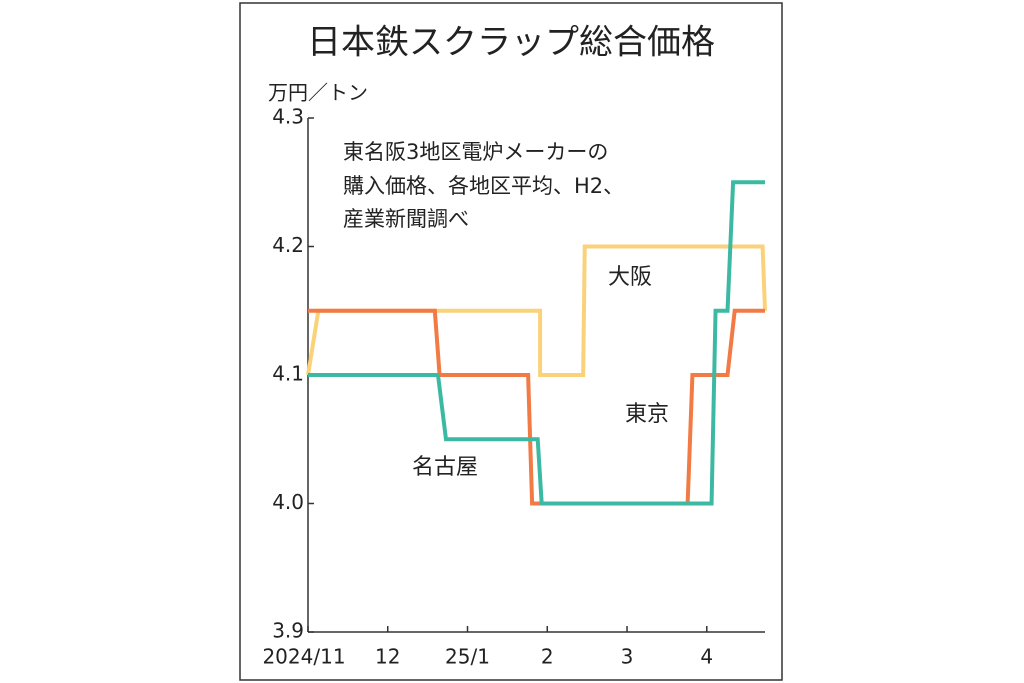 The height and width of the screenshot is (683, 1024). I want to click on note: 産業新聞調べ, so click(406, 219).